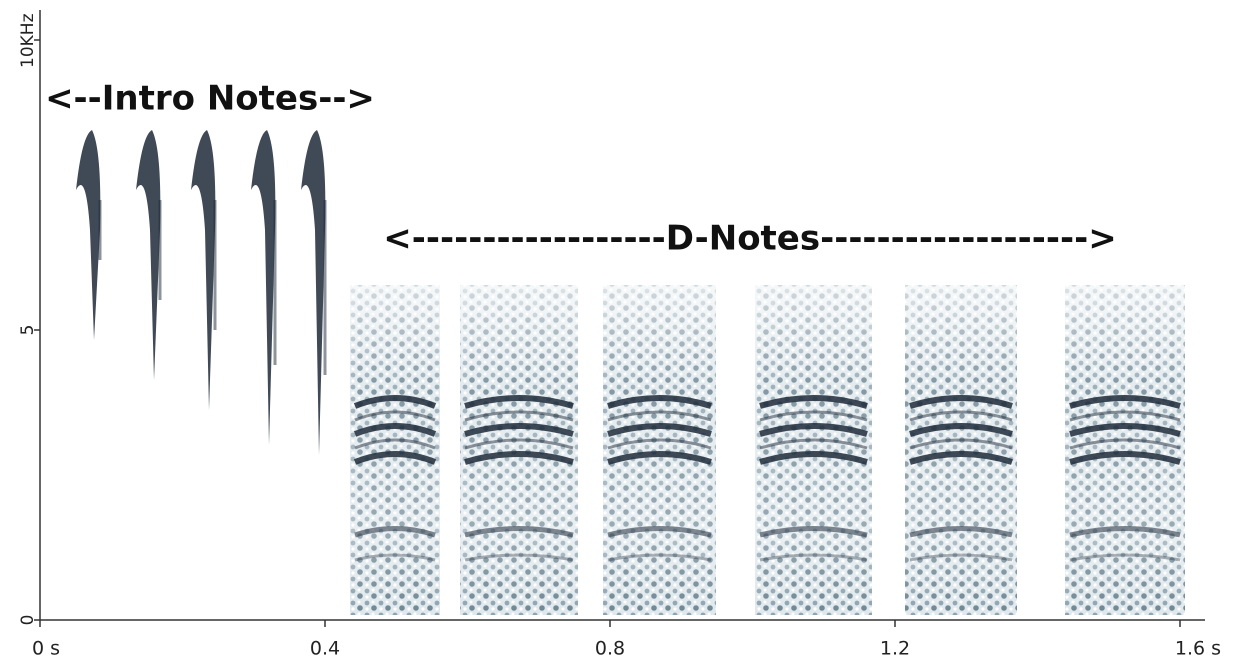 The height and width of the screenshot is (659, 1233). I want to click on x-tick-label: 0.4, so click(325, 648).